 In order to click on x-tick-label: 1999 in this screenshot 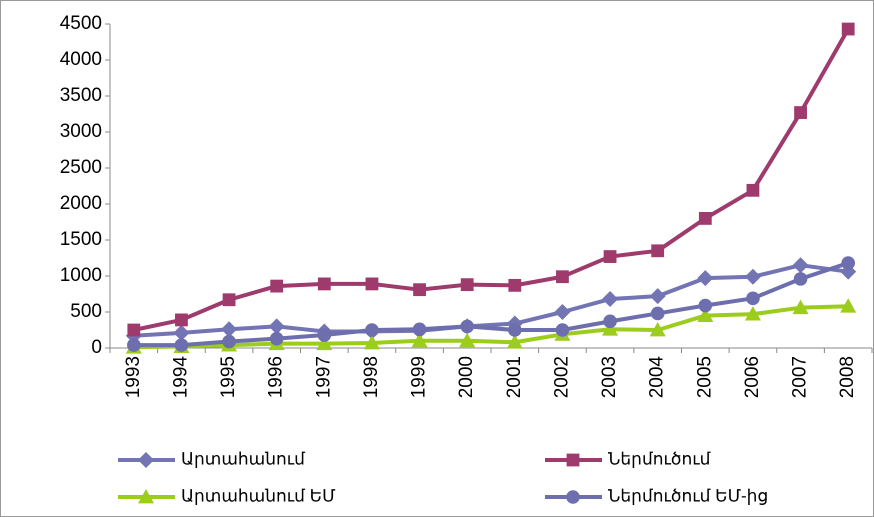, I will do `click(419, 377)`.